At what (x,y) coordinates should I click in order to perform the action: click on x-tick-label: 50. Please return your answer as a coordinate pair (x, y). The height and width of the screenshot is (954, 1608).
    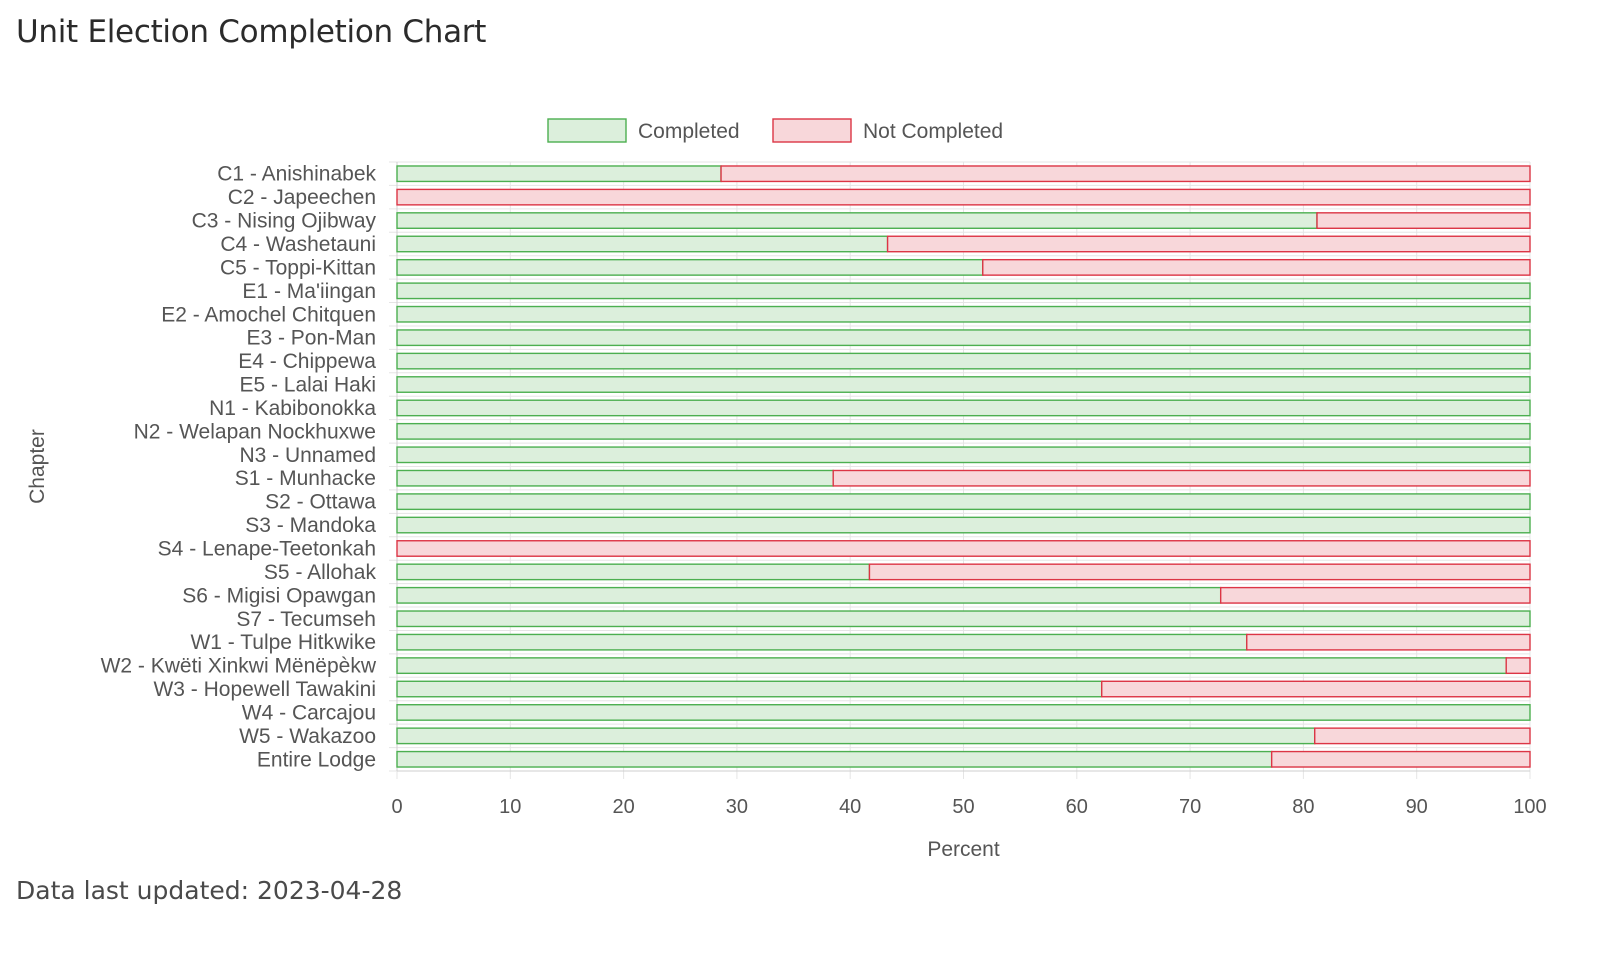
    Looking at the image, I should click on (963, 807).